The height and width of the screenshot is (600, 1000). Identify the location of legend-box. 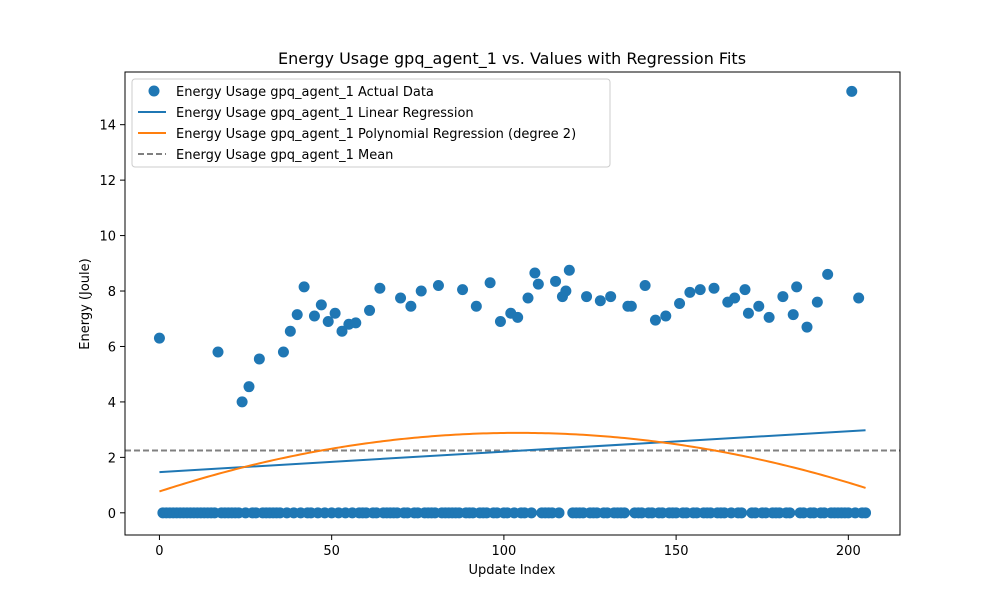
(371, 123).